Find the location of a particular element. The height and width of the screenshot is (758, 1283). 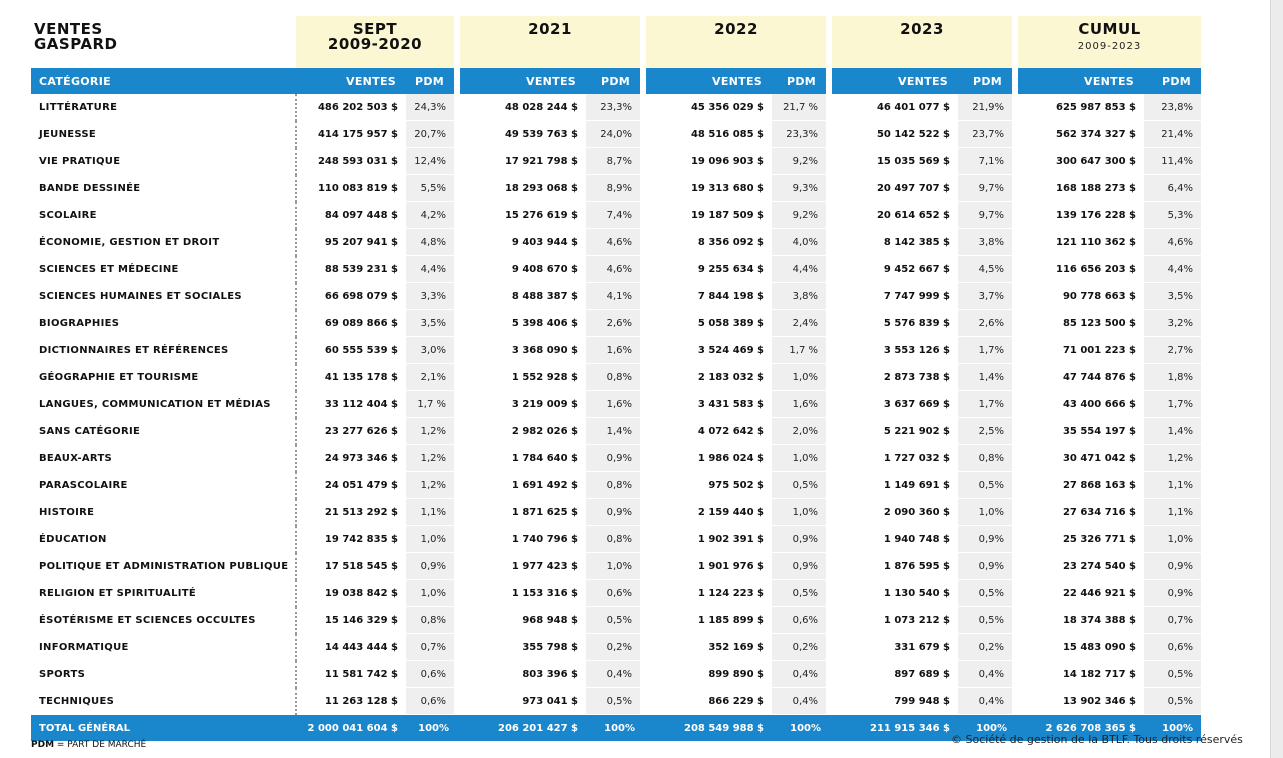

sales-cell: 1 940 748 $ is located at coordinates (892, 539).